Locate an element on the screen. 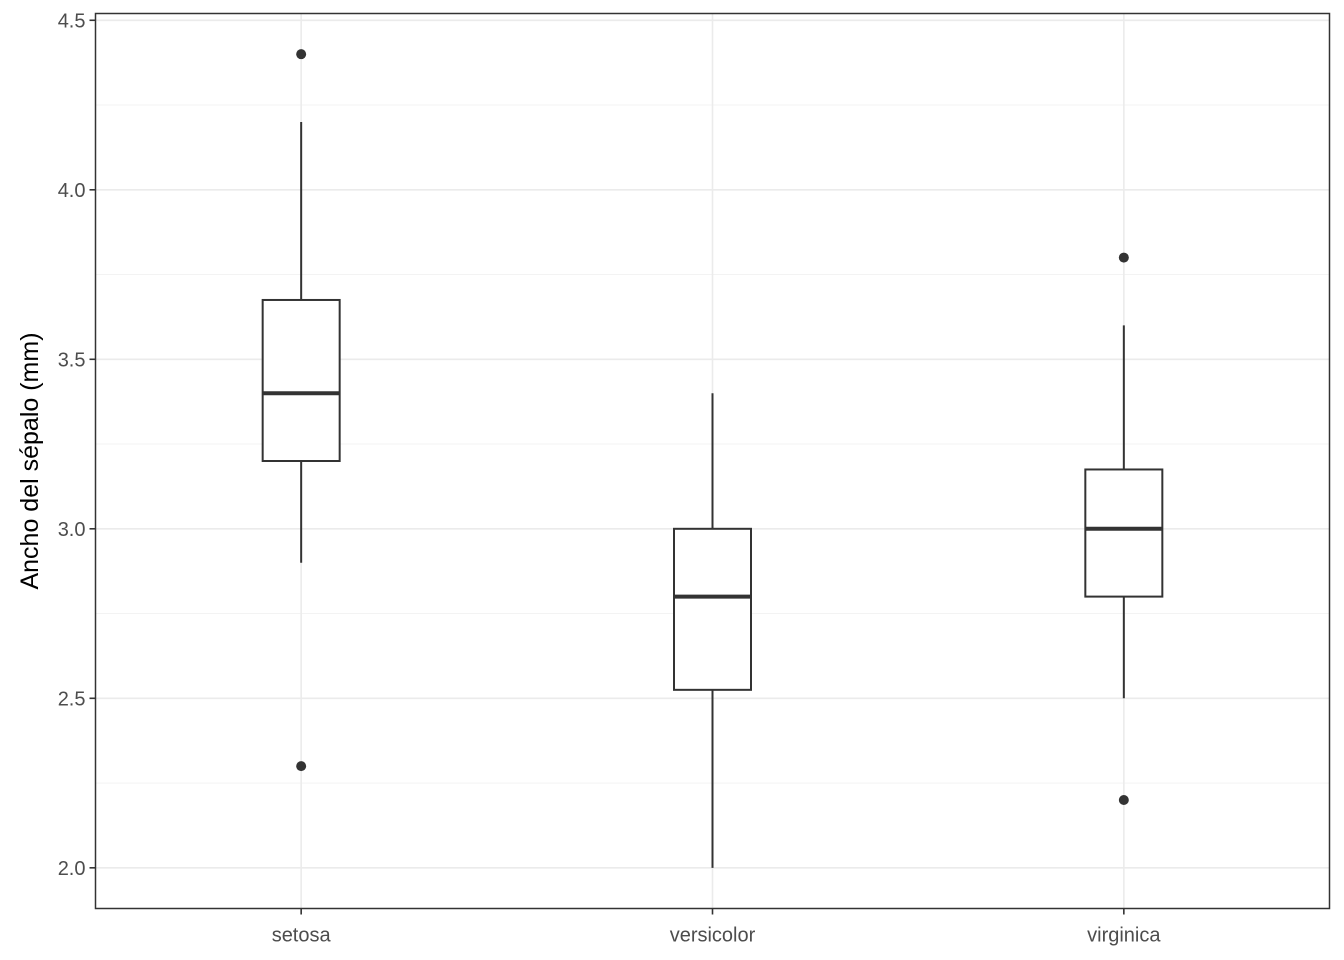 The image size is (1344, 960). y-tick-label: 3.0 is located at coordinates (72, 530).